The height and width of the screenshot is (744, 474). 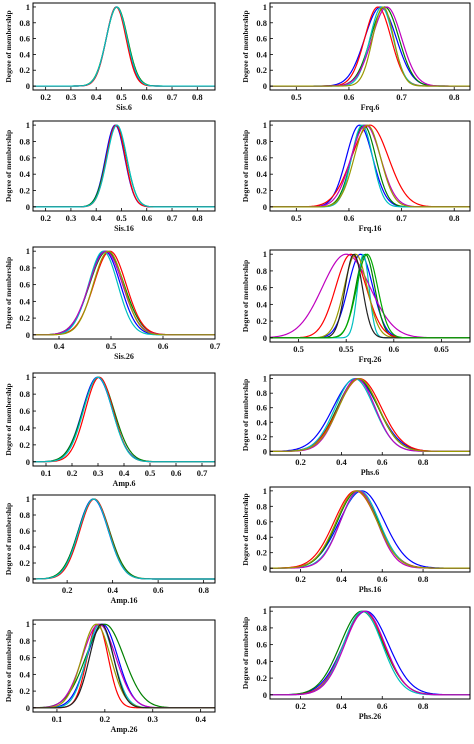 What do you see at coordinates (124, 600) in the screenshot?
I see `x-axis-title: Amp.16` at bounding box center [124, 600].